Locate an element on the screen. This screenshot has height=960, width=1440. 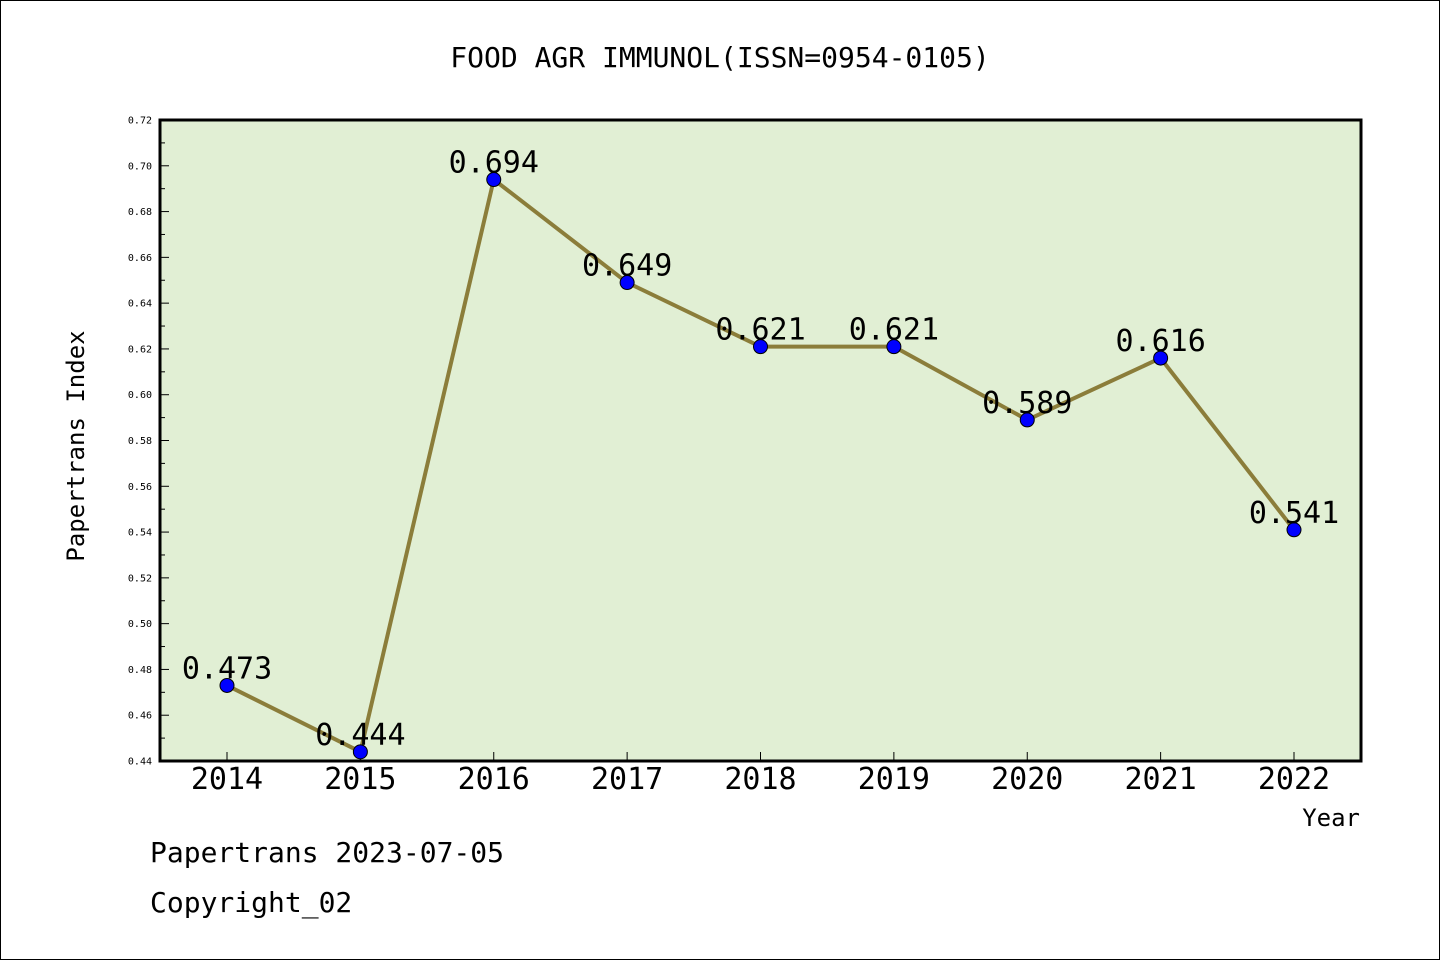
chart-title: FOOD AGR IMMUNOL(ISSN=0954-0105) is located at coordinates (719, 57).